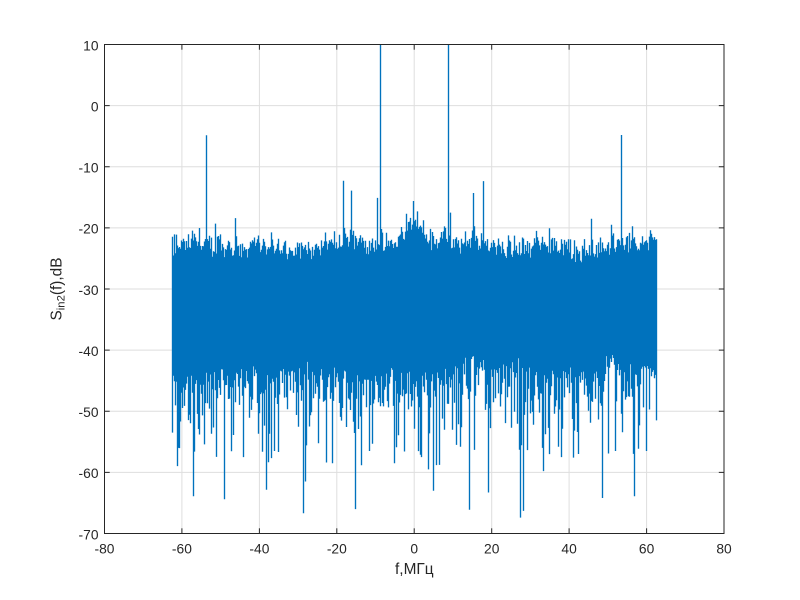 The width and height of the screenshot is (800, 600). I want to click on svg-text: 10, so click(91, 45).